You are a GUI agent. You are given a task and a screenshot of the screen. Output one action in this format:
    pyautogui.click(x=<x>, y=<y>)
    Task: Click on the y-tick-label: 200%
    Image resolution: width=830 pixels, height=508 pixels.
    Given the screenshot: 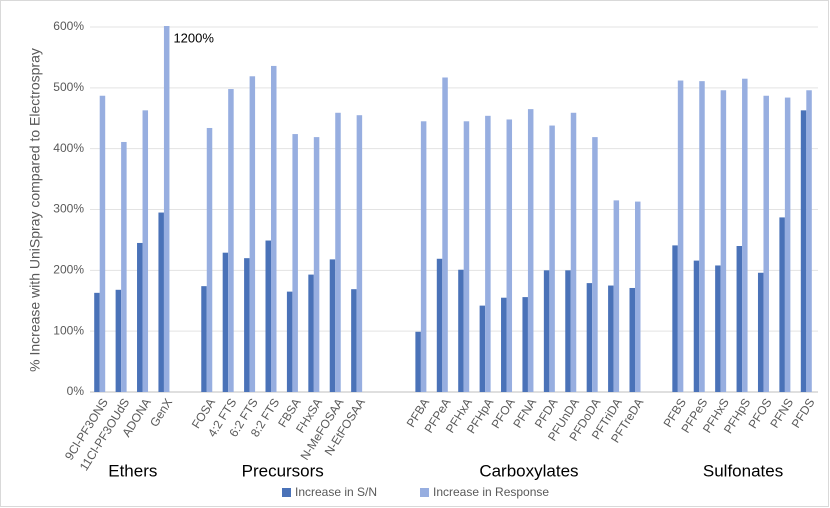 What is the action you would take?
    pyautogui.click(x=68, y=270)
    